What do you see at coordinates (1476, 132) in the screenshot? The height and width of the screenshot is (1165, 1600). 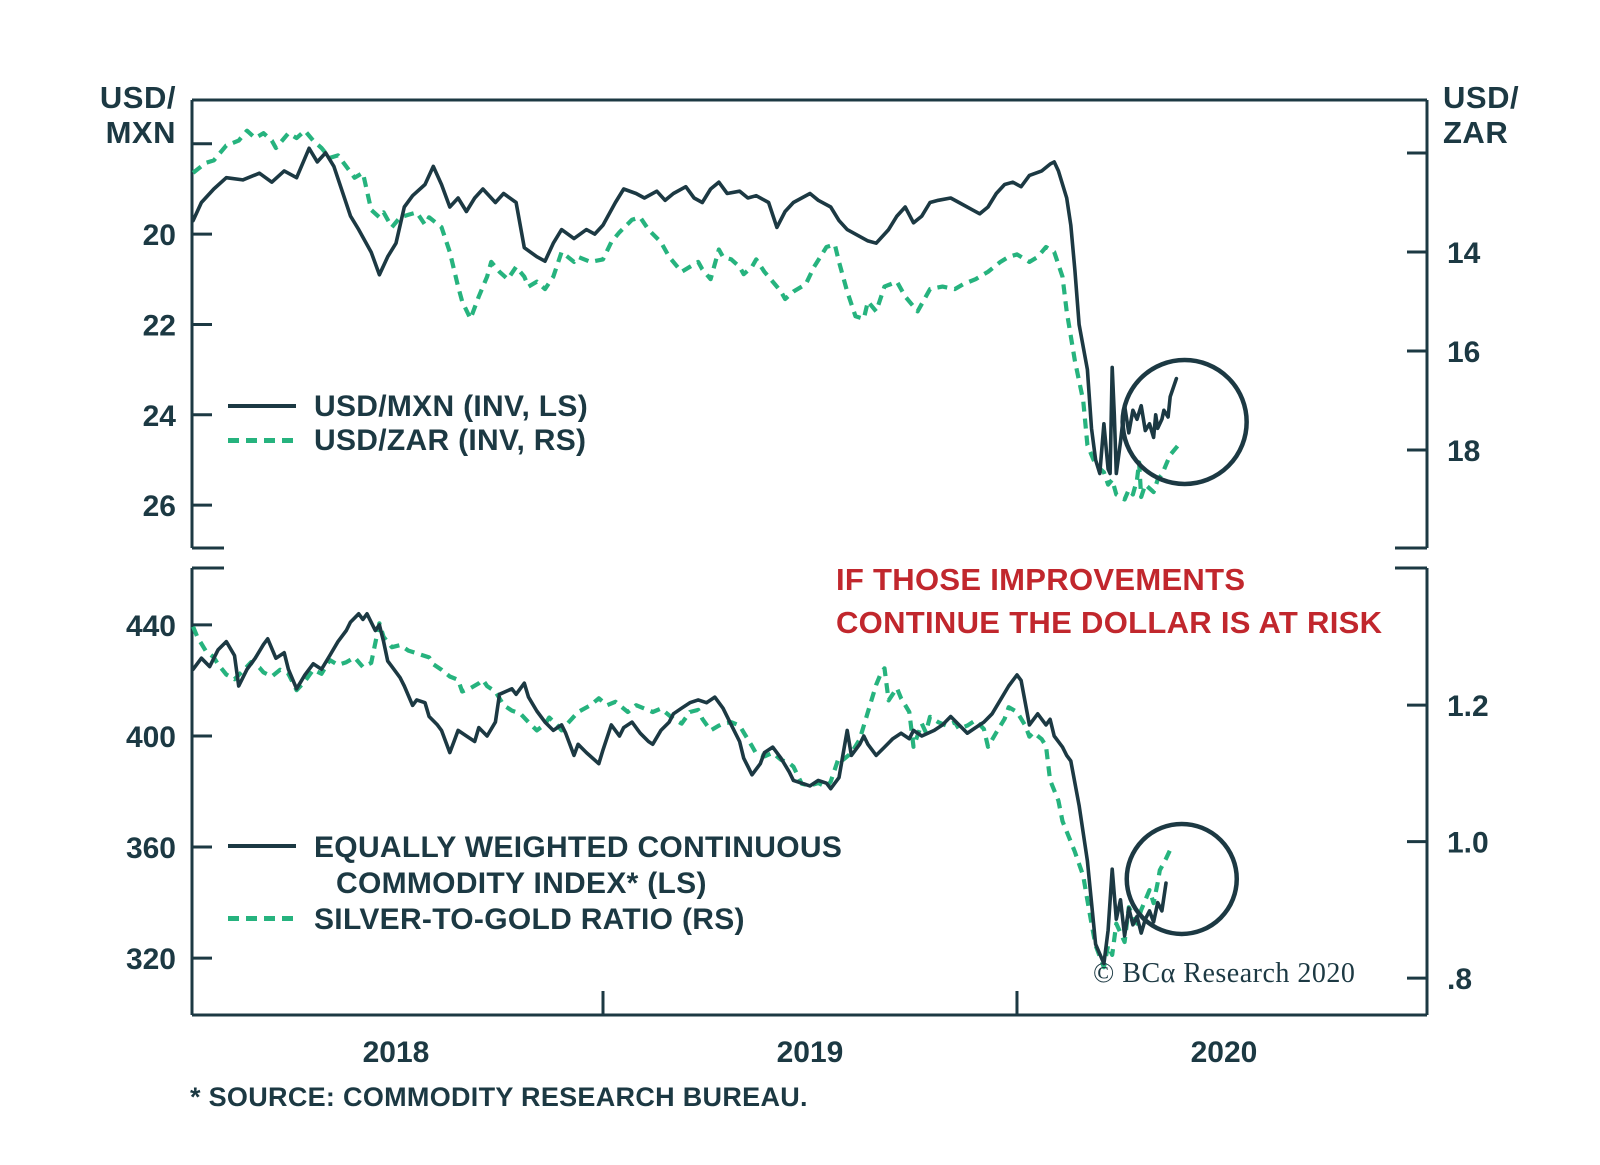 I see `right-axis-title-line2: ZAR` at bounding box center [1476, 132].